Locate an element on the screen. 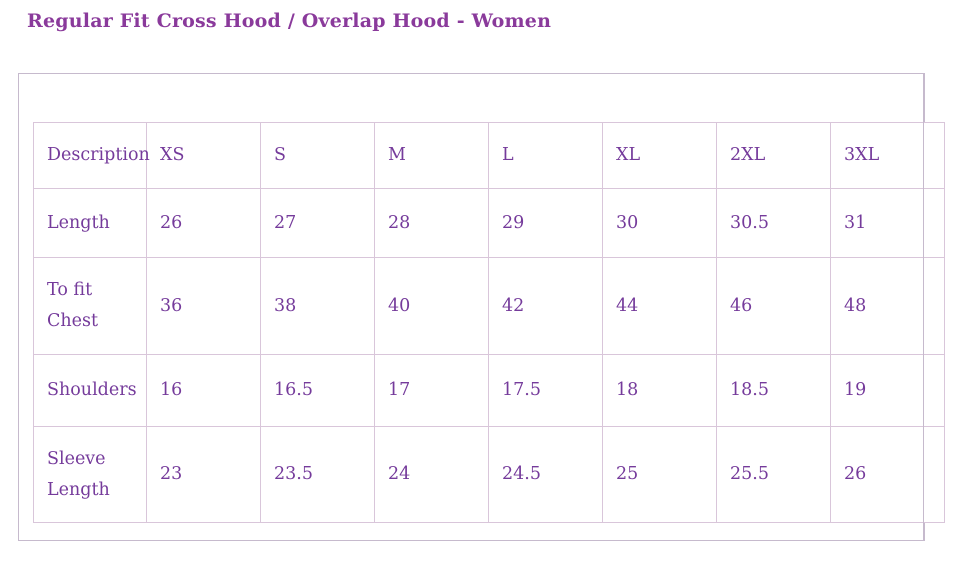 This screenshot has height=577, width=972. cell-value: 24.5 is located at coordinates (545, 474).